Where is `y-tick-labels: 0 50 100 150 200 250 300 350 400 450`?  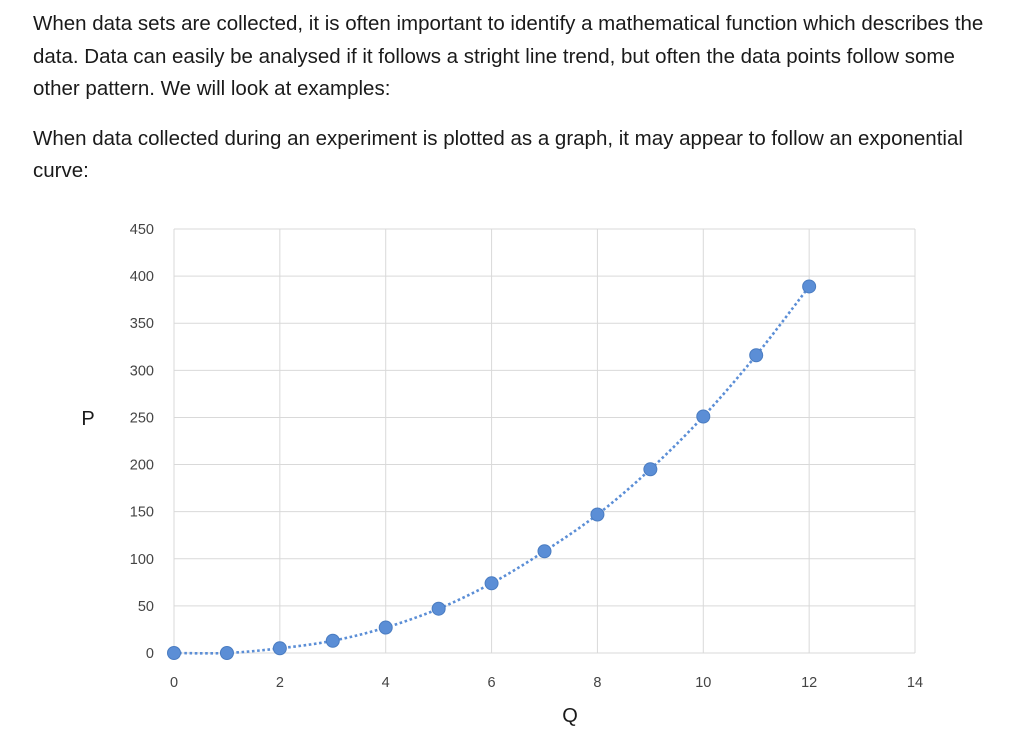
y-tick-labels: 0 50 100 150 200 250 300 350 400 450 is located at coordinates (142, 442).